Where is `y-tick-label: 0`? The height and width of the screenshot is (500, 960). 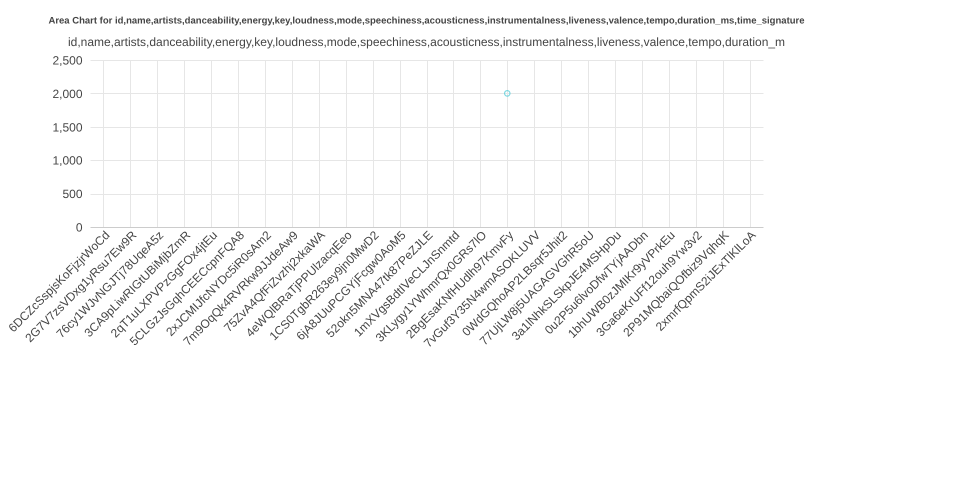
y-tick-label: 0 is located at coordinates (79, 227).